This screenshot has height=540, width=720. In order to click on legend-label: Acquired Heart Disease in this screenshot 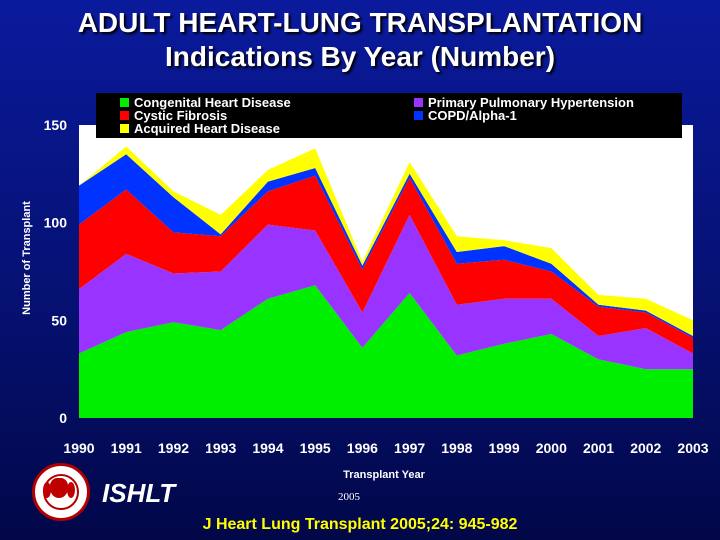, I will do `click(207, 128)`.